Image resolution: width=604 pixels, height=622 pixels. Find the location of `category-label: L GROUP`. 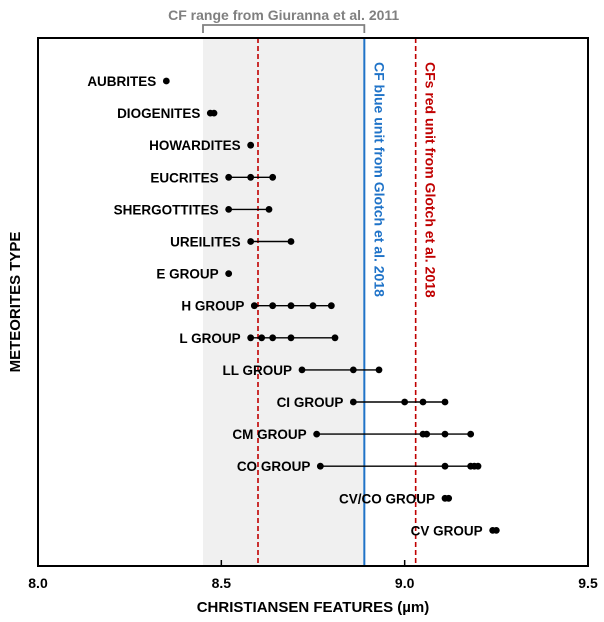

category-label: L GROUP is located at coordinates (209, 338).